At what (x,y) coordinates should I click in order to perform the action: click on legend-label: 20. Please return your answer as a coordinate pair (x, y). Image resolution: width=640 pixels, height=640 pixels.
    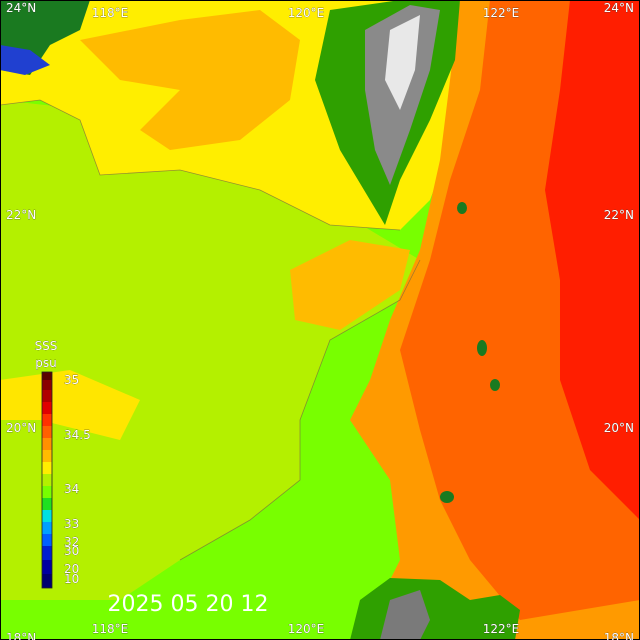
    Looking at the image, I should click on (71, 569).